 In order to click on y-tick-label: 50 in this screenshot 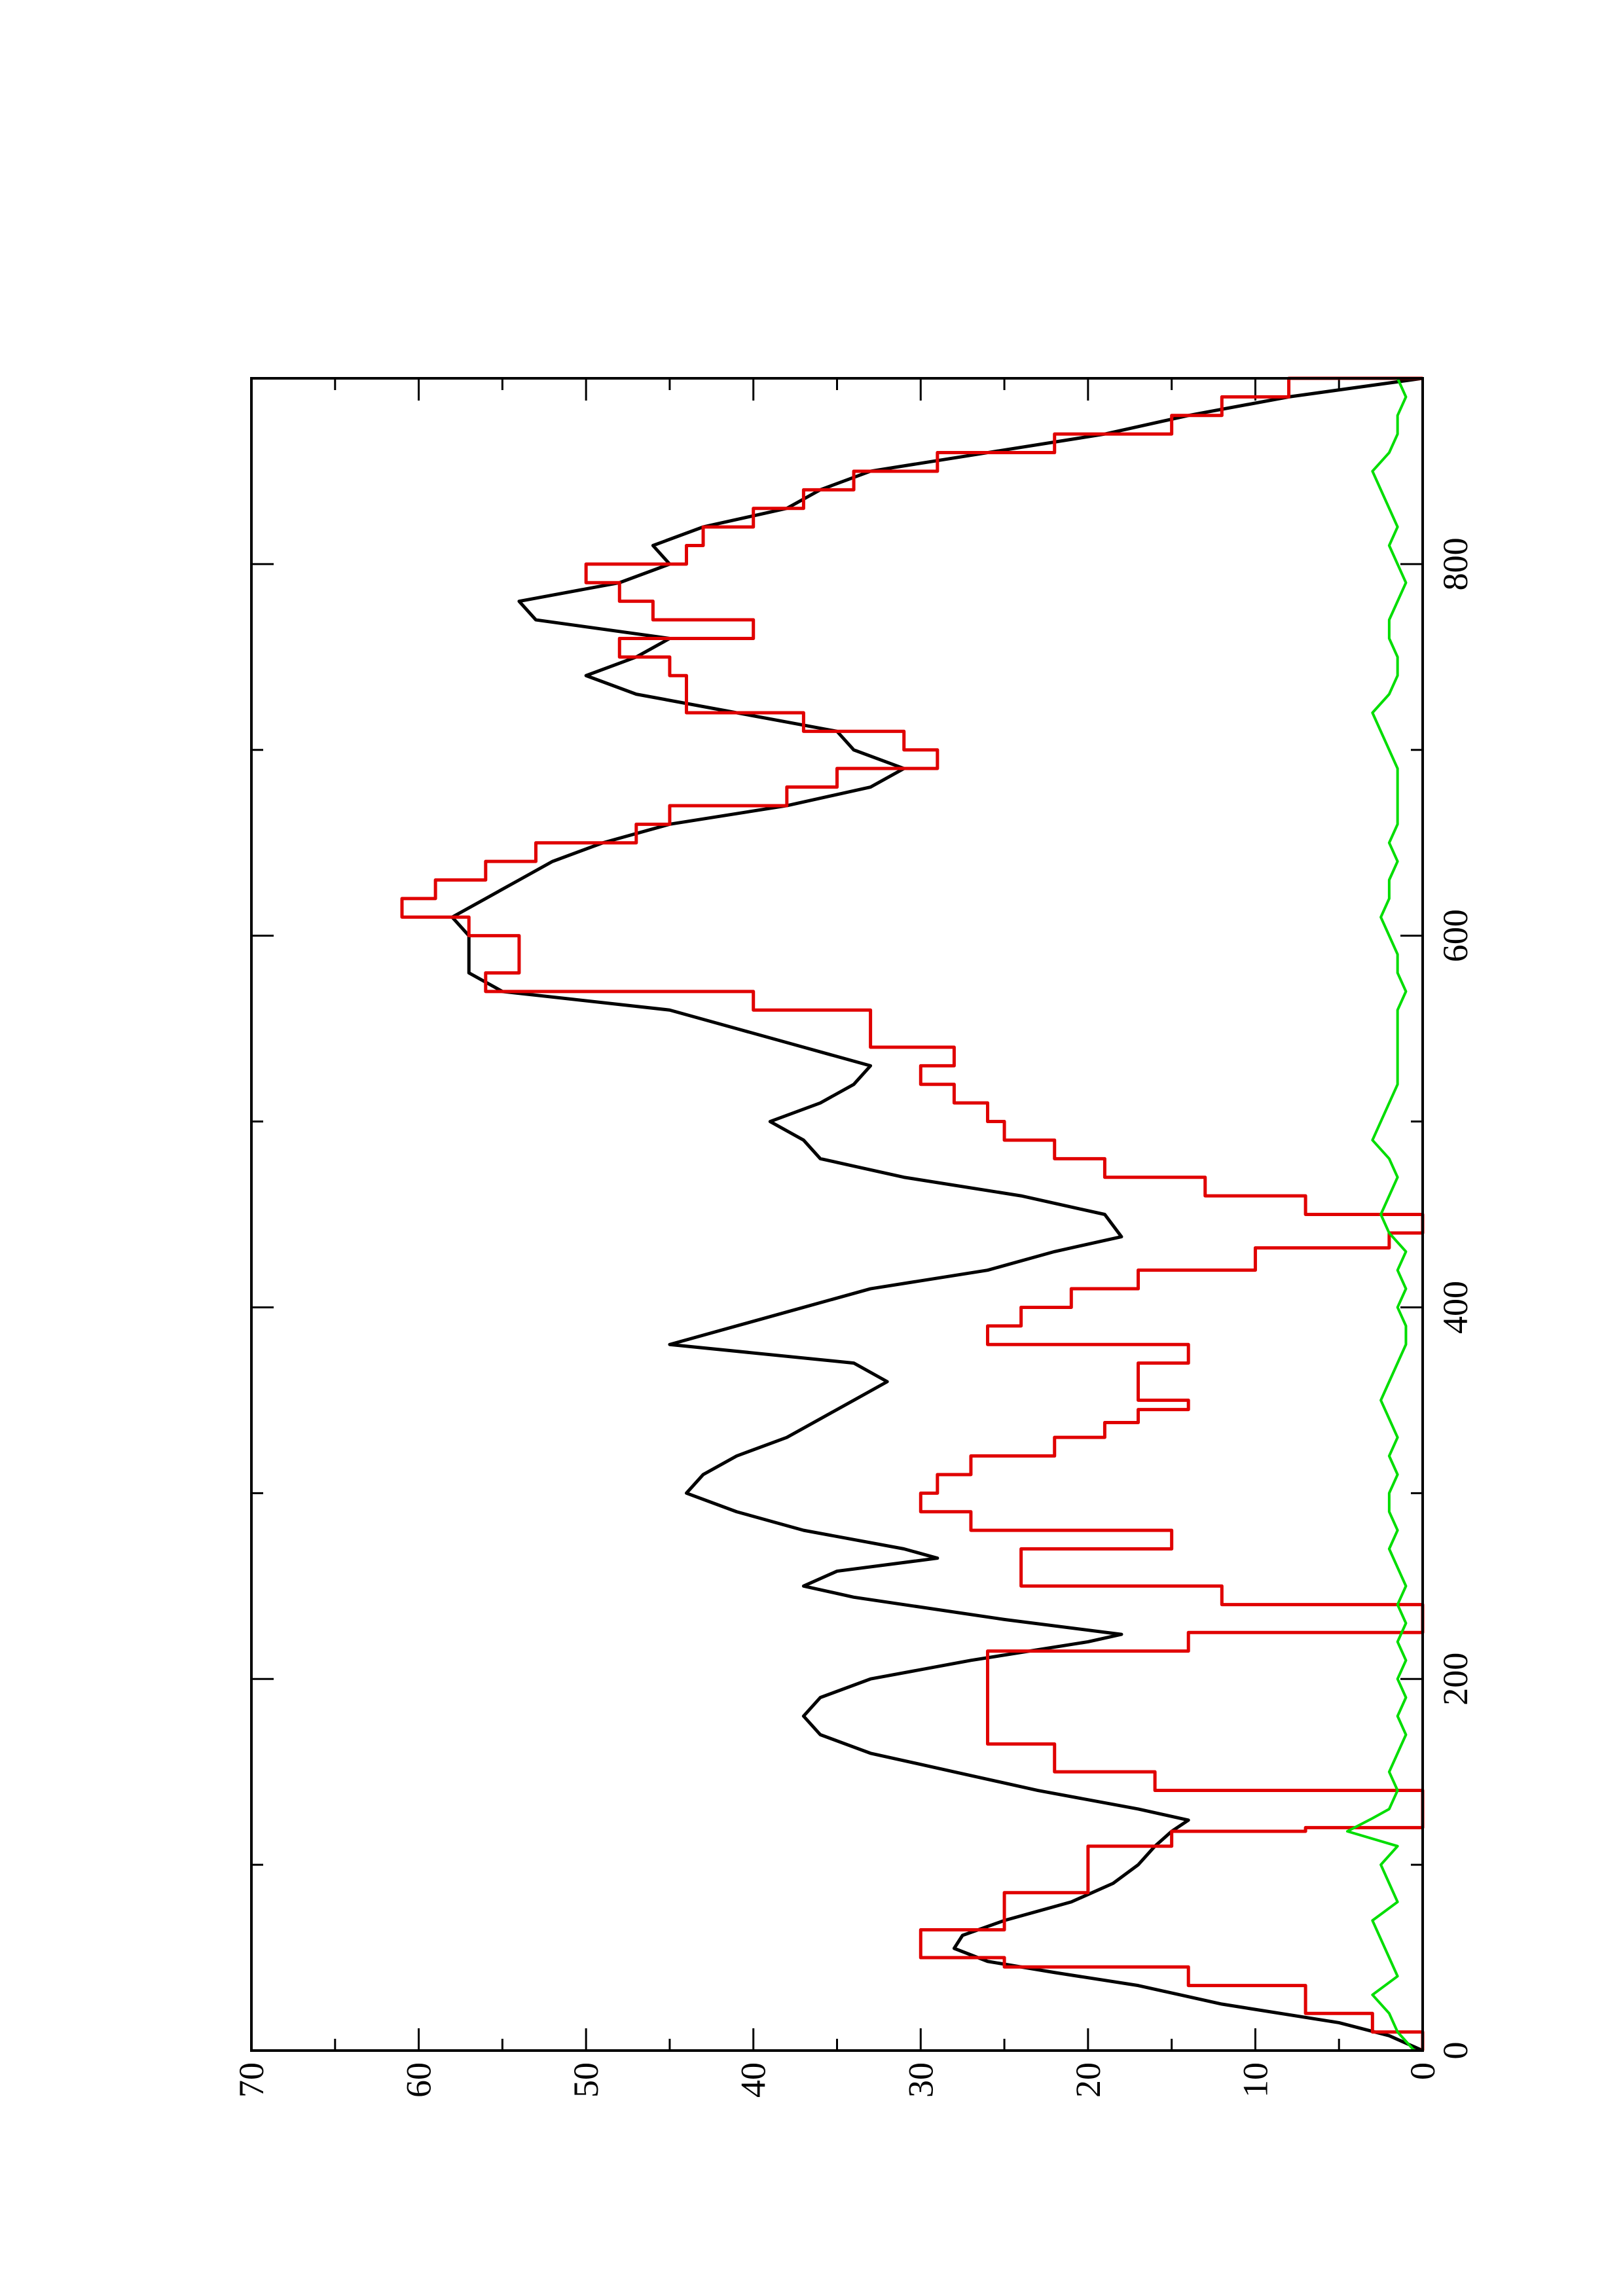, I will do `click(586, 2080)`.